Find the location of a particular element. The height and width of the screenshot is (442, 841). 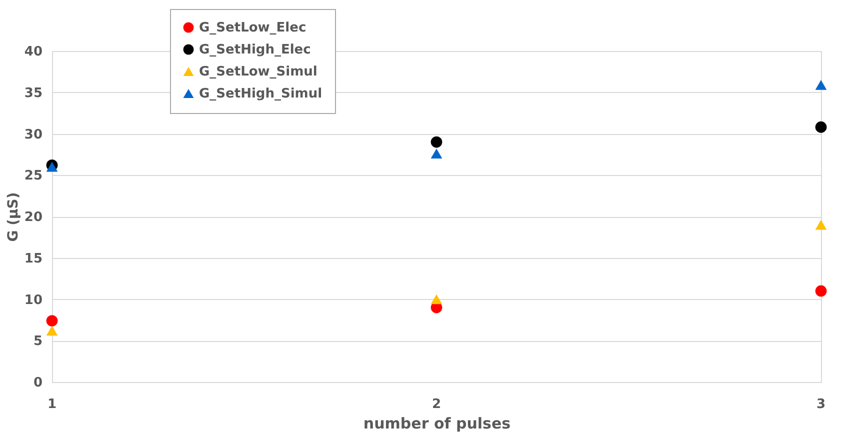

y-tick-label: 40 is located at coordinates (33, 52).